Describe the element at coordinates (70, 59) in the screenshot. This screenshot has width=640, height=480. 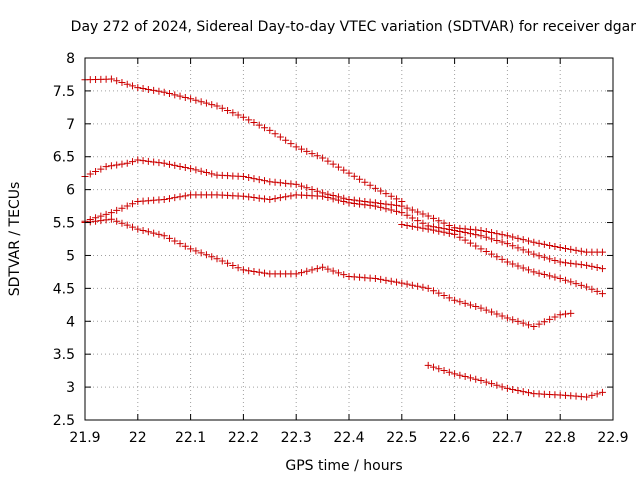
I see `y-tick-label: 8` at that location.